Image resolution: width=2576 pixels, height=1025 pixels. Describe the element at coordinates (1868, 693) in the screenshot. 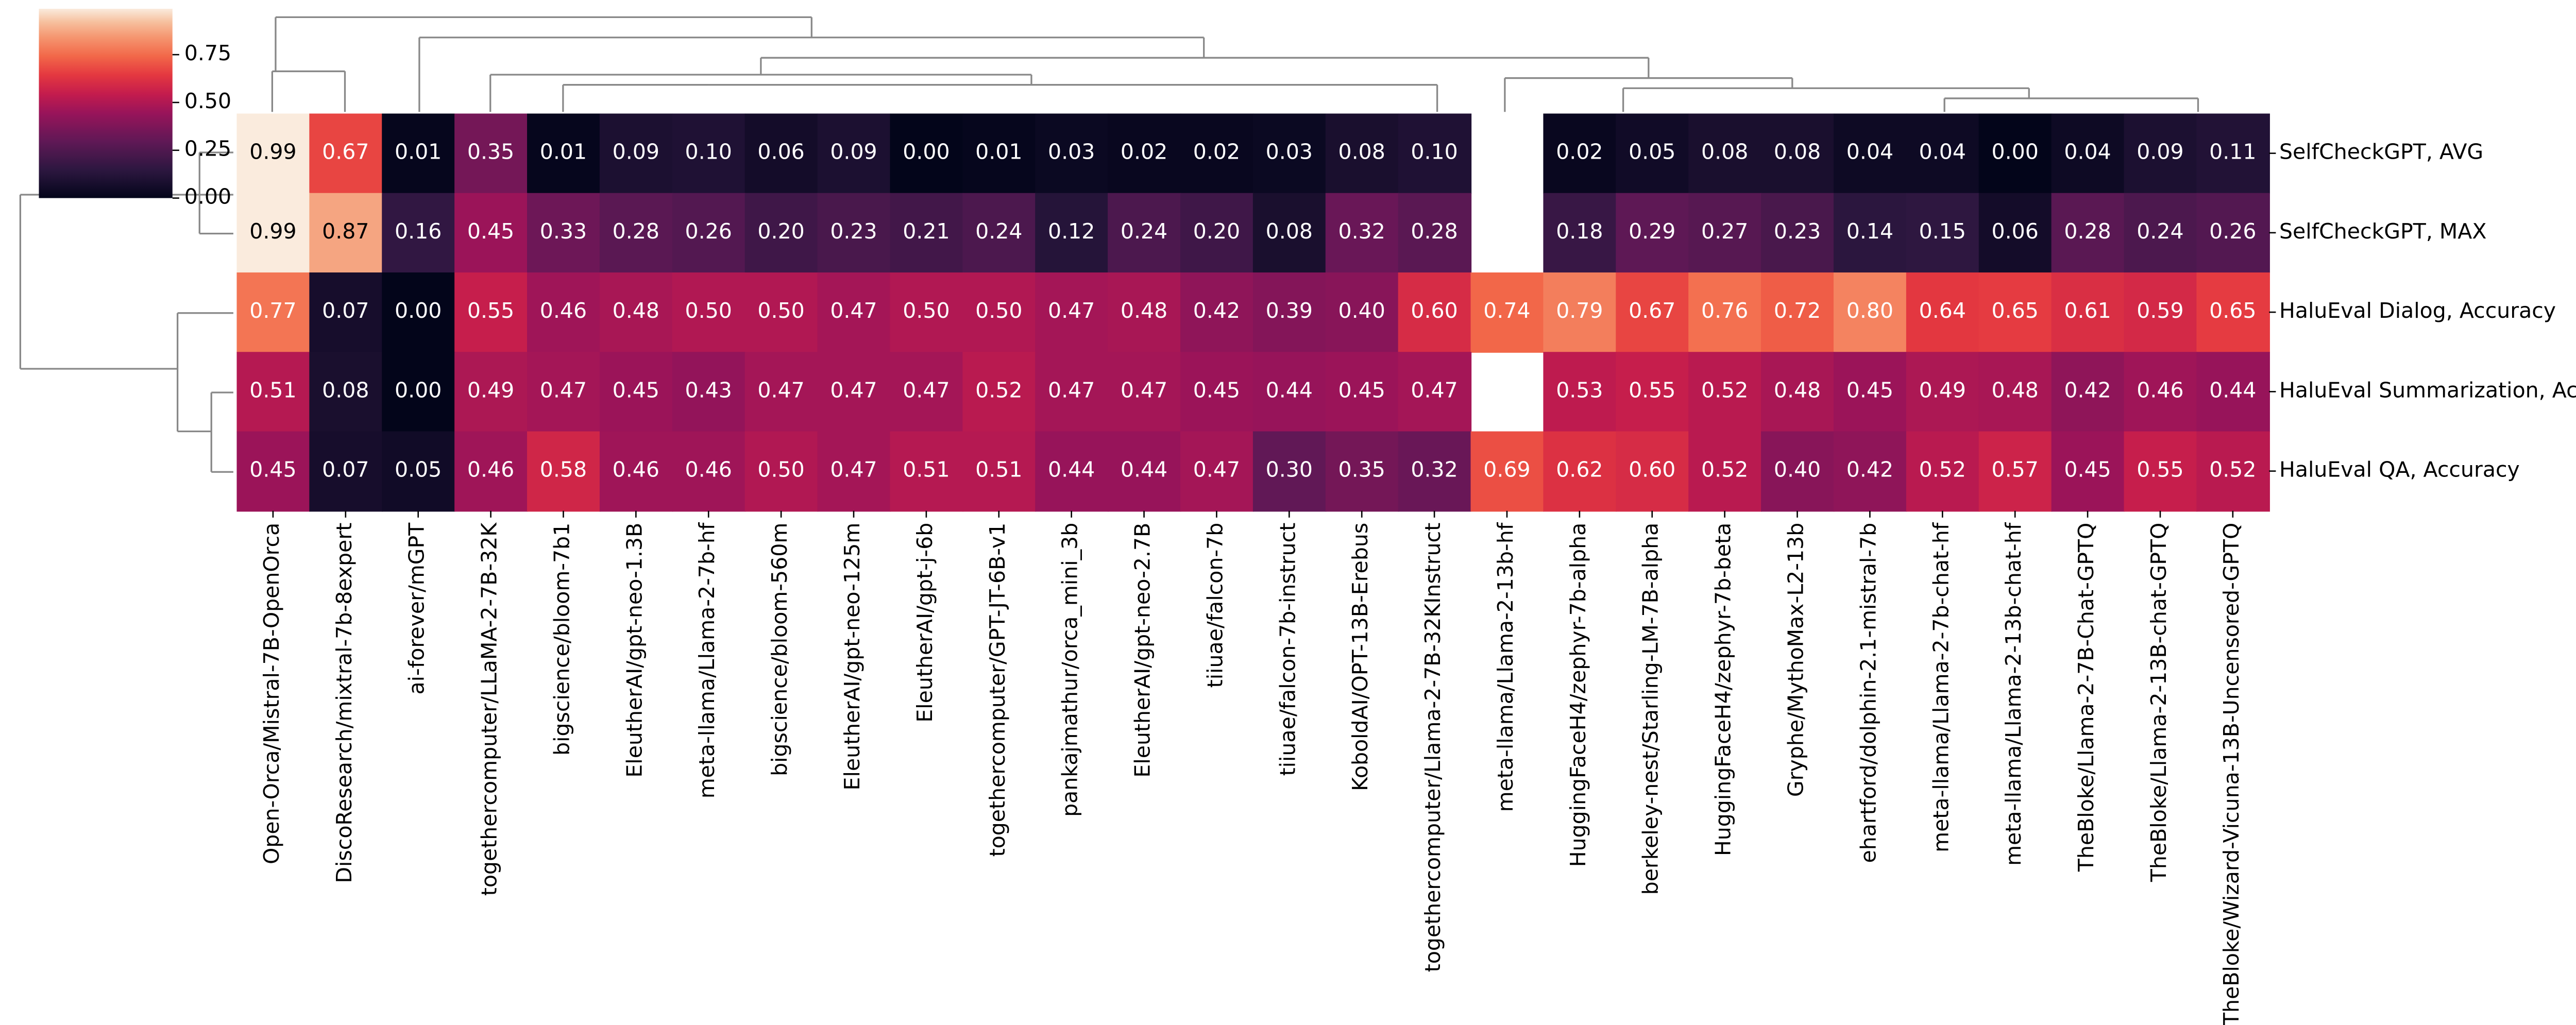

I see `x-tick-label: ehartford/dolphin-2.1-mistral-7b` at that location.